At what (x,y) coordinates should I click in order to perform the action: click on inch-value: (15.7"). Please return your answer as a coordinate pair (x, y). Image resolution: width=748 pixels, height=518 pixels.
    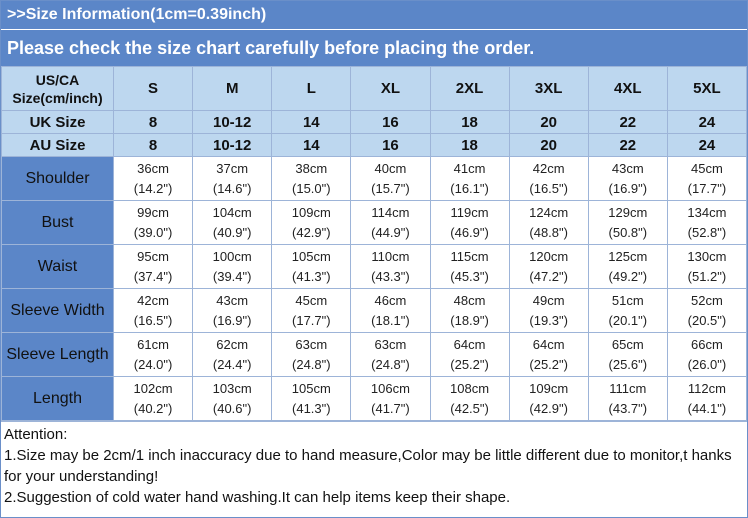
    Looking at the image, I should click on (390, 188).